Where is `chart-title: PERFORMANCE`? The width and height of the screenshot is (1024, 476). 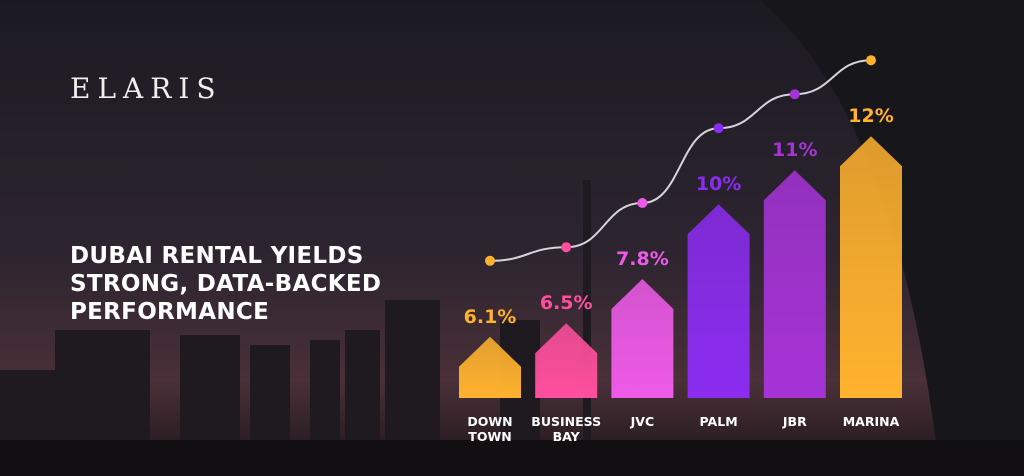
chart-title: PERFORMANCE is located at coordinates (170, 312).